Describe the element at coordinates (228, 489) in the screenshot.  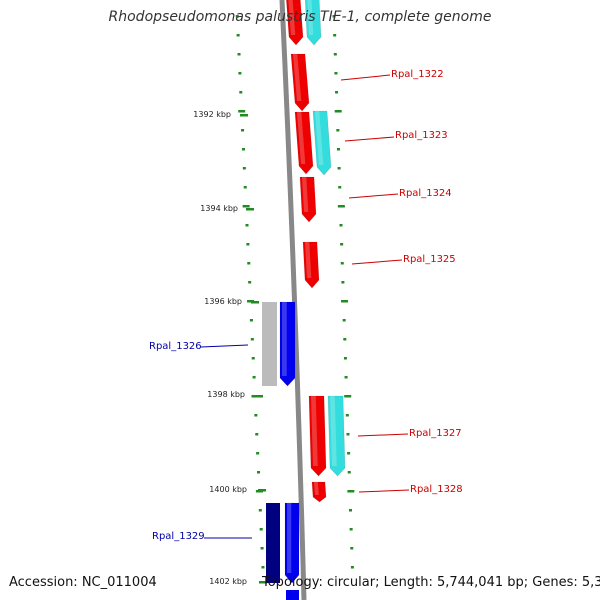
I see `axis-tick-label: 1400 kbp` at that location.